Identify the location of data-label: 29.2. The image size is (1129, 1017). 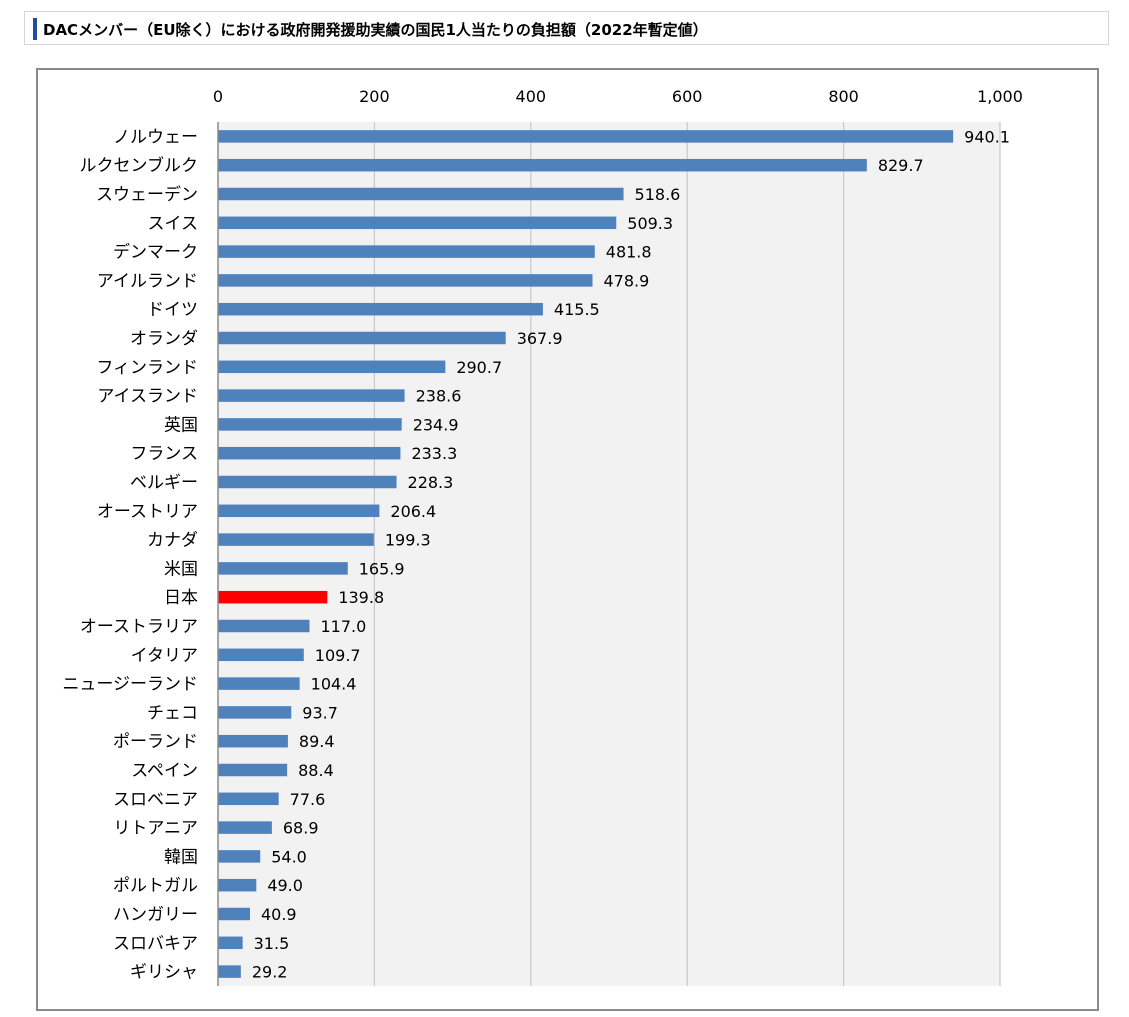
(270, 972).